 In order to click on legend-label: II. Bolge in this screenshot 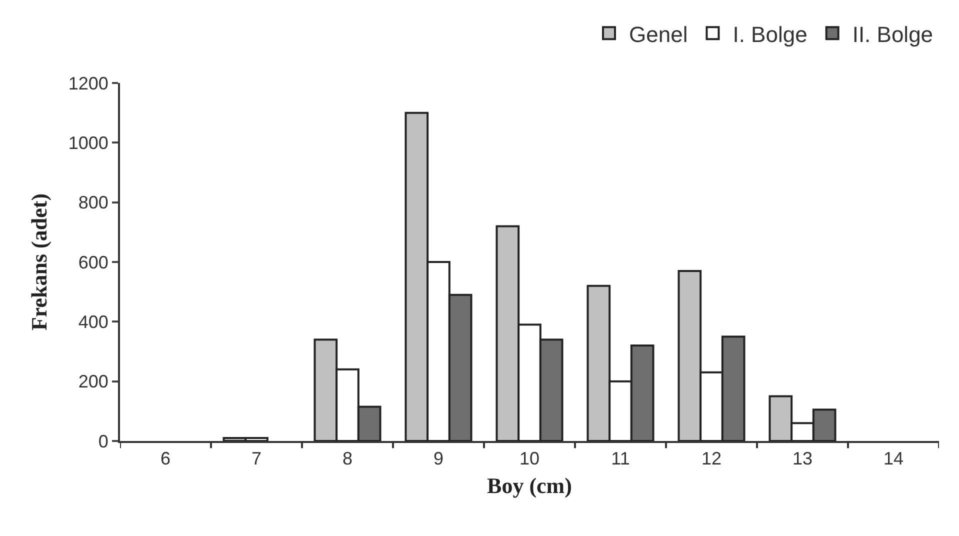, I will do `click(893, 34)`.